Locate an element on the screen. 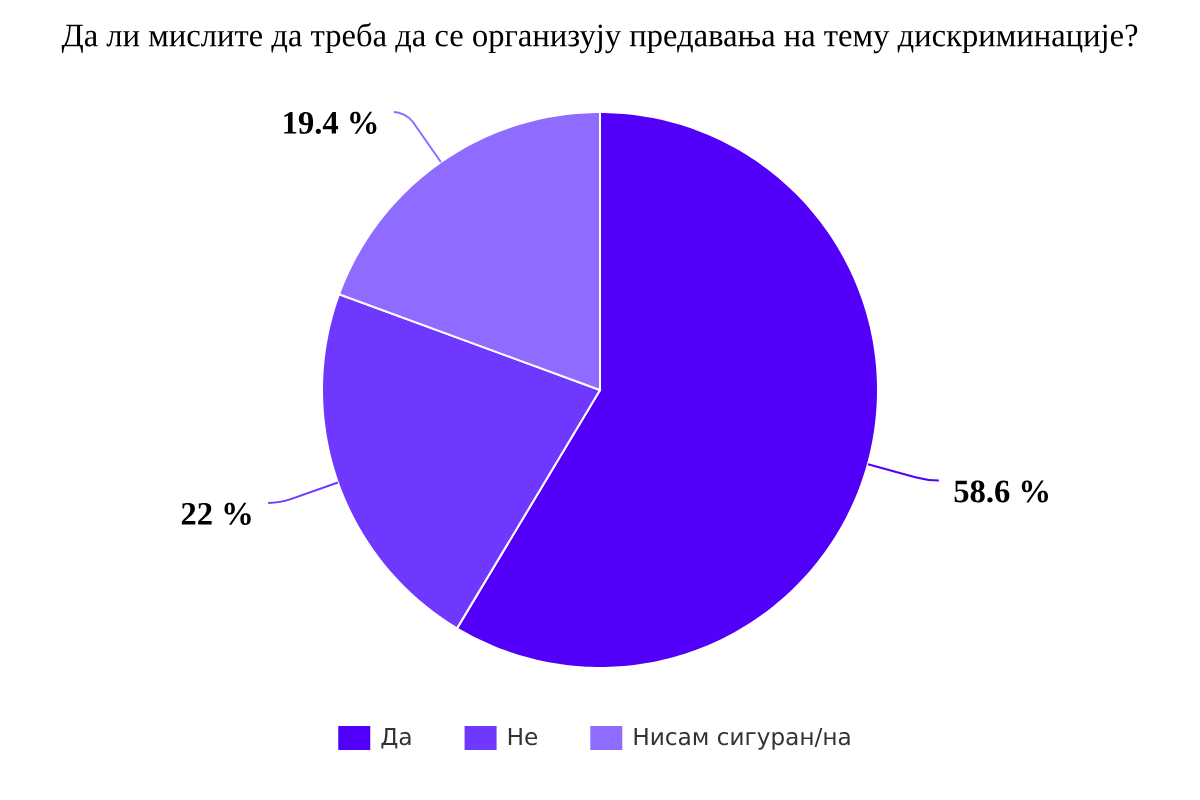 The image size is (1200, 800). legend-label: Не is located at coordinates (523, 737).